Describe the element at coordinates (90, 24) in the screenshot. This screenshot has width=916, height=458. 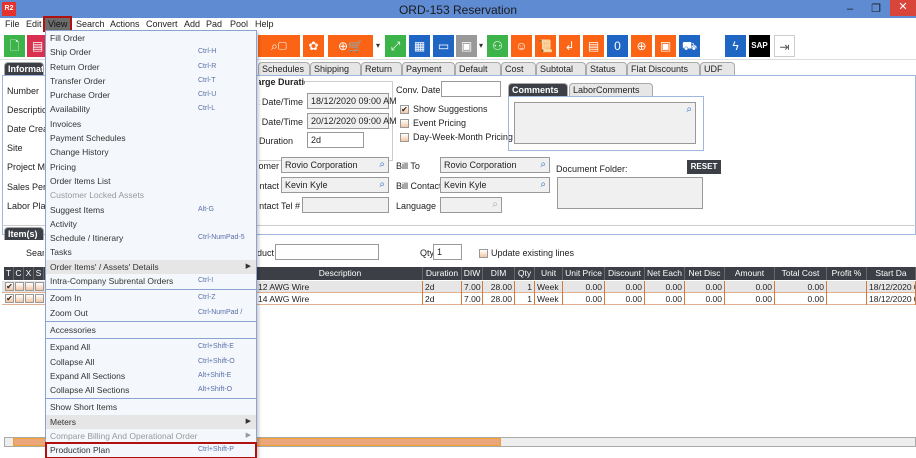
I see `menu-search: Search` at that location.